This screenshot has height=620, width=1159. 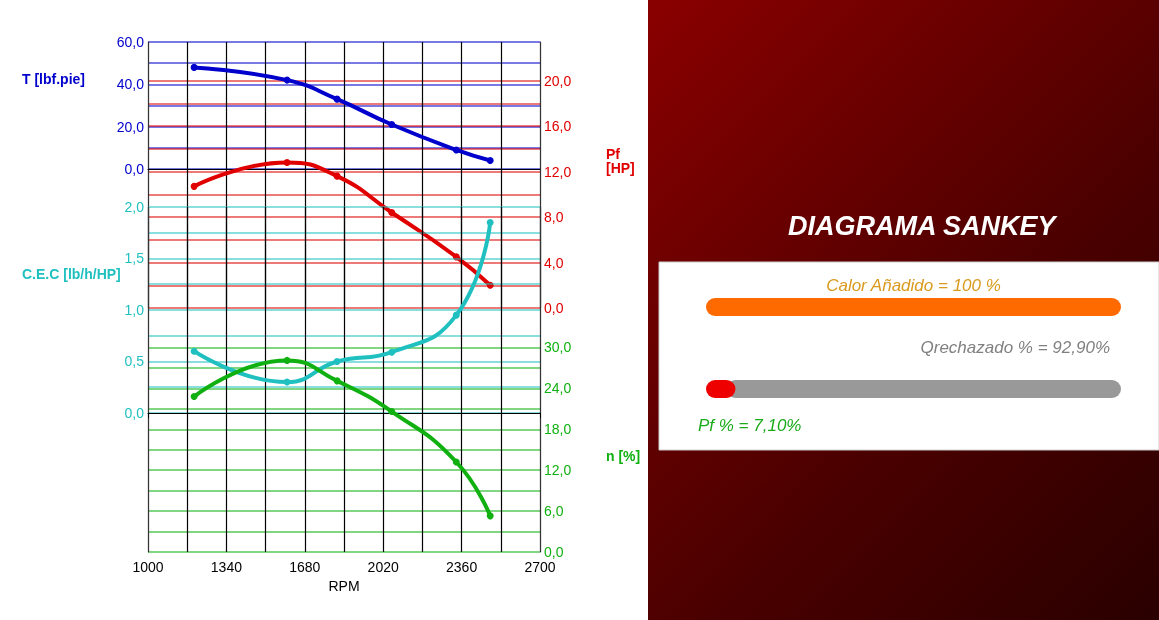 What do you see at coordinates (53, 79) in the screenshot?
I see `y-axis-title: T [lbf.pie]` at bounding box center [53, 79].